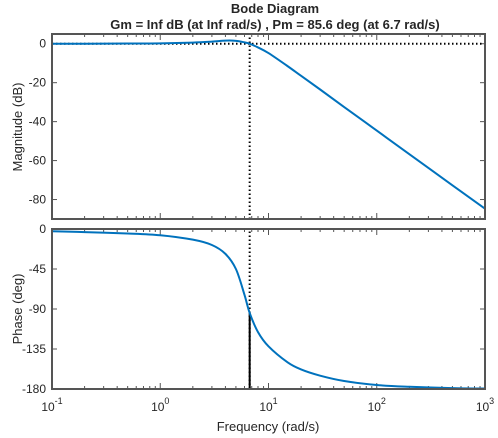 The width and height of the screenshot is (498, 438). Describe the element at coordinates (38, 309) in the screenshot. I see `phase-y-tick-label: -90` at that location.